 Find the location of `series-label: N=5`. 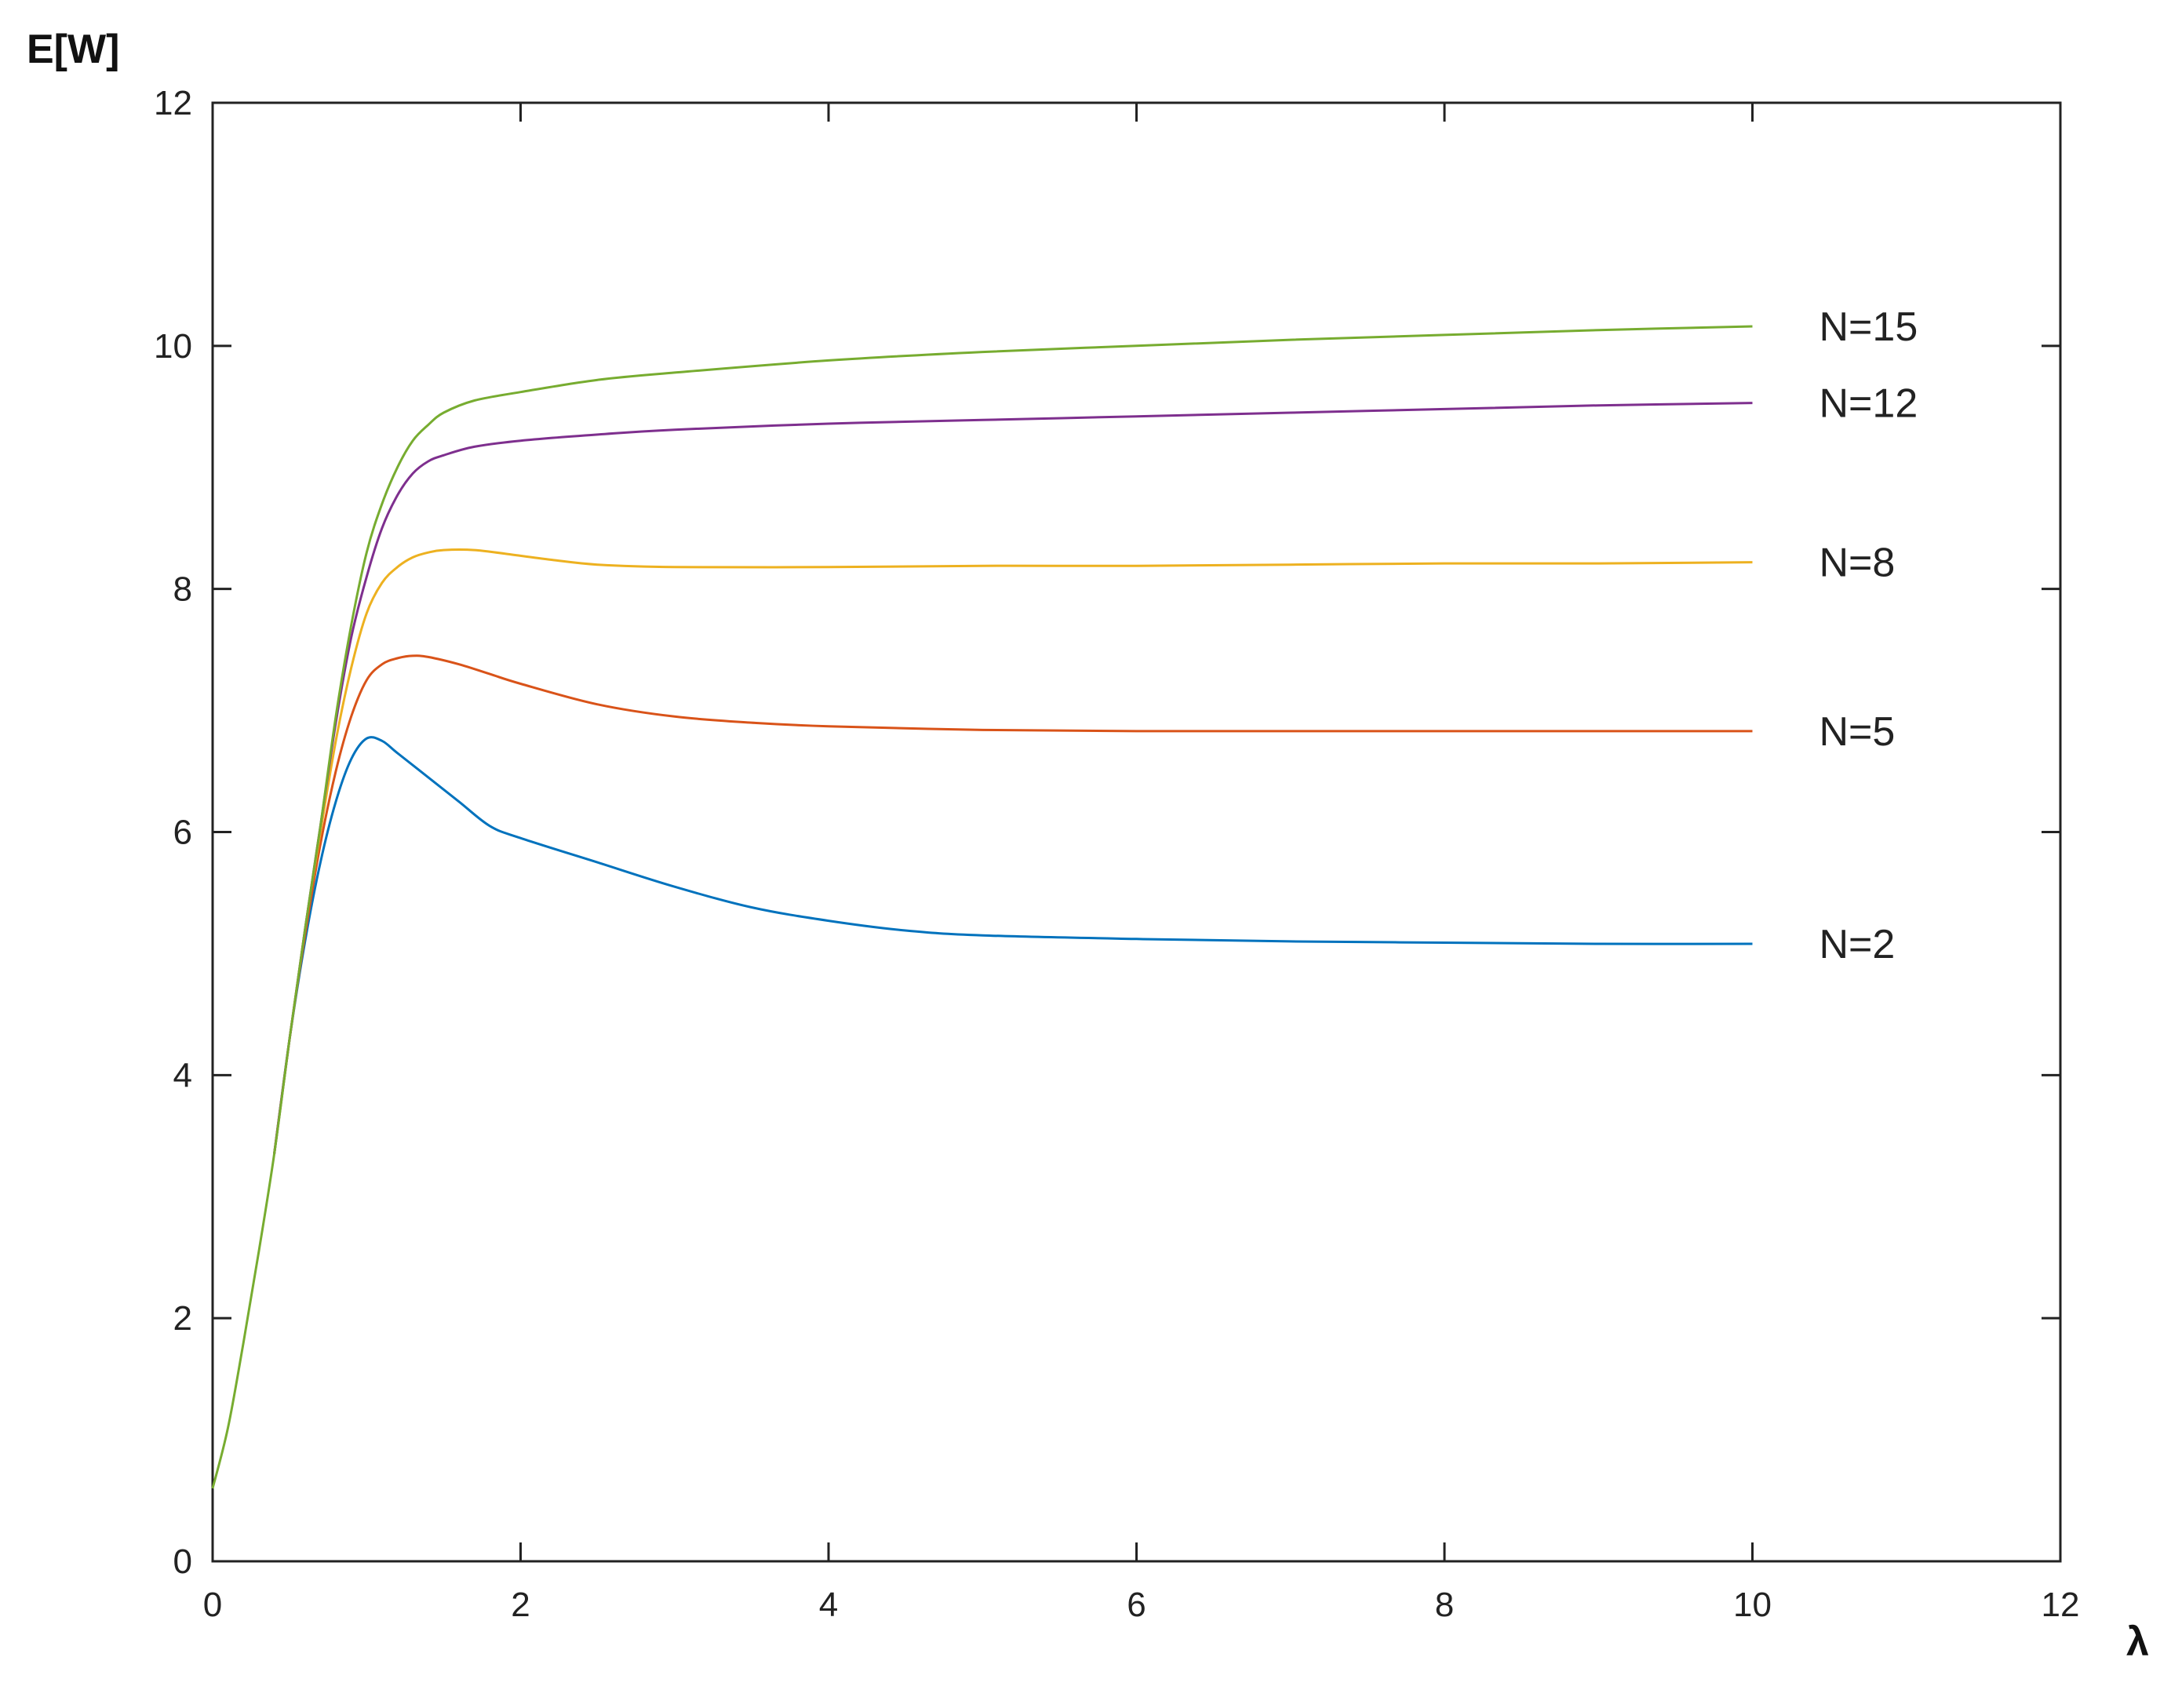

series-label: N=5 is located at coordinates (1857, 732).